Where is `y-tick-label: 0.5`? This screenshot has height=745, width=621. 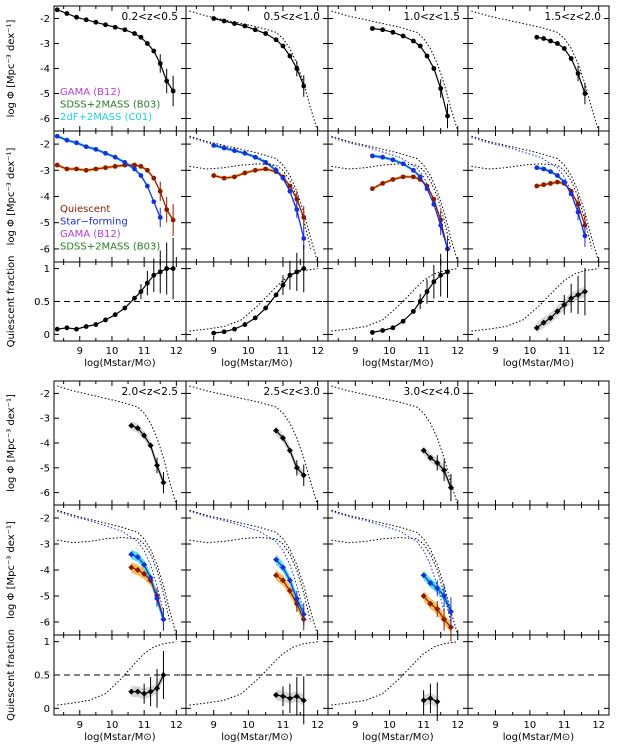
y-tick-label: 0.5 is located at coordinates (42, 302).